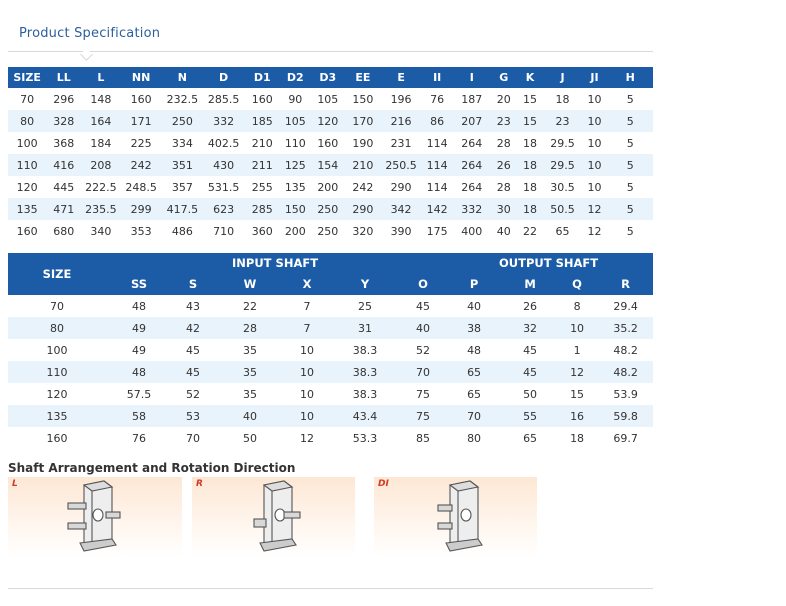 The height and width of the screenshot is (606, 786). Describe the element at coordinates (101, 99) in the screenshot. I see `table-cell: 148` at that location.